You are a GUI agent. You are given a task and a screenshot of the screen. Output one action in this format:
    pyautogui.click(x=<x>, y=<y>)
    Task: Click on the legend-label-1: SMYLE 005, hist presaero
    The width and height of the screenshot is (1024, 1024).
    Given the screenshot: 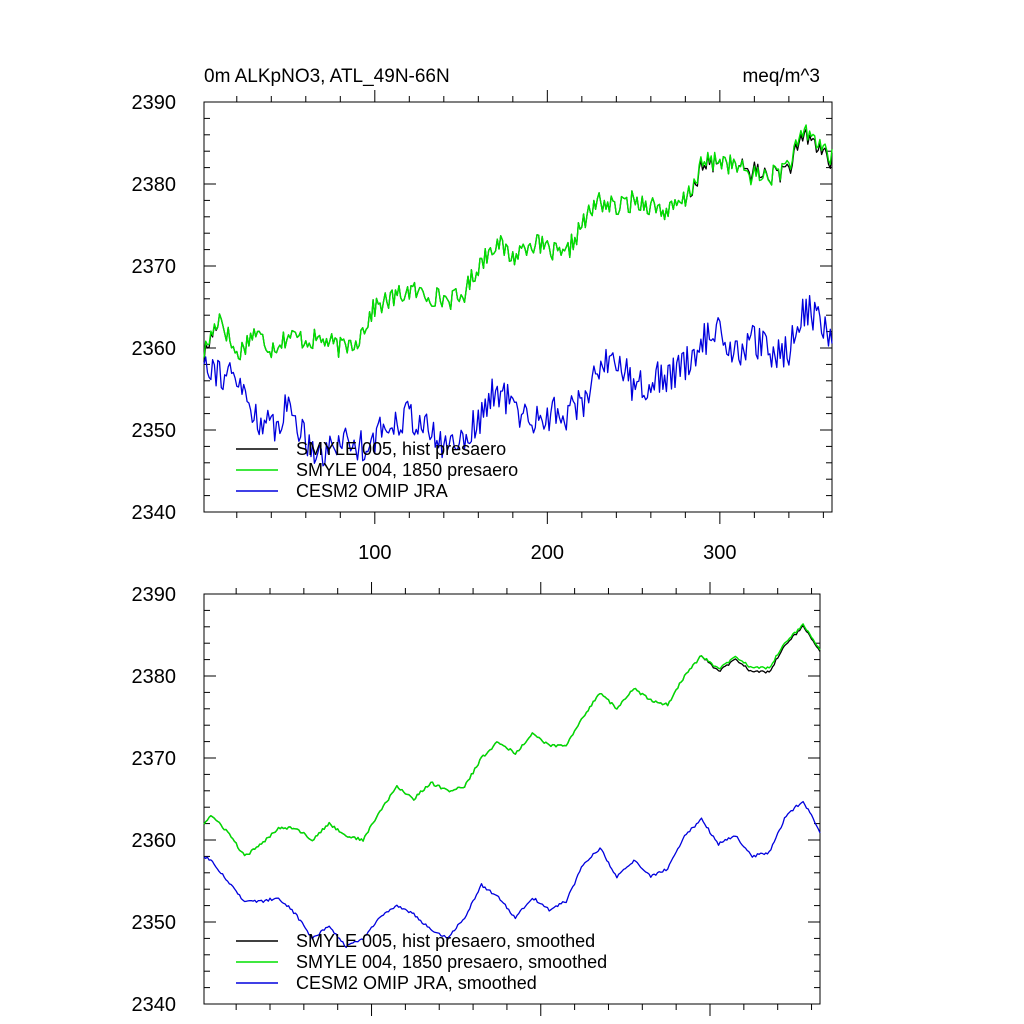 What is the action you would take?
    pyautogui.click(x=401, y=449)
    